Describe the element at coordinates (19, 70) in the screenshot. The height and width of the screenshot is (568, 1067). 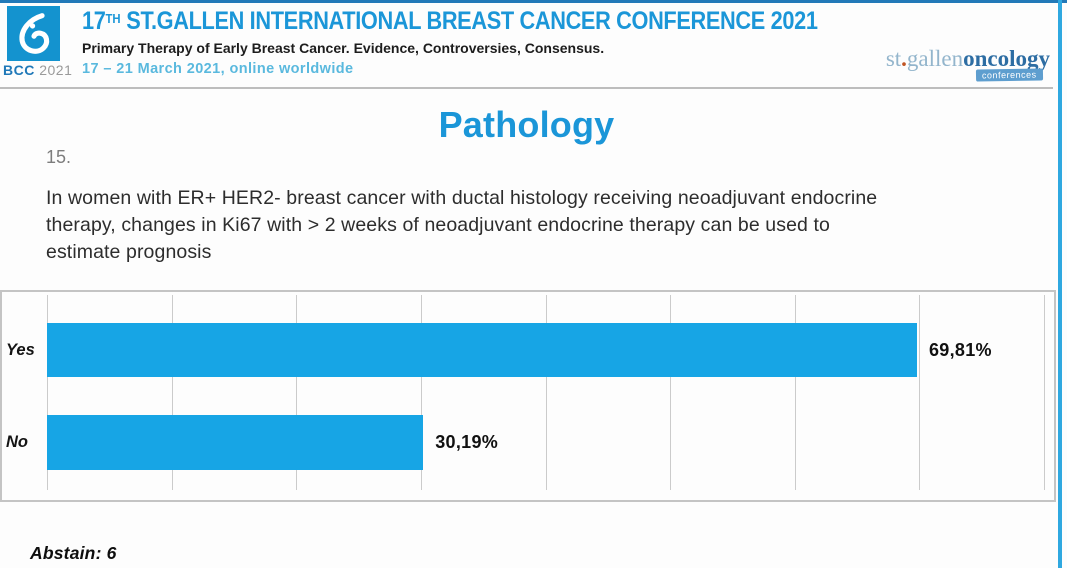
I see `bcc-label: BCC` at that location.